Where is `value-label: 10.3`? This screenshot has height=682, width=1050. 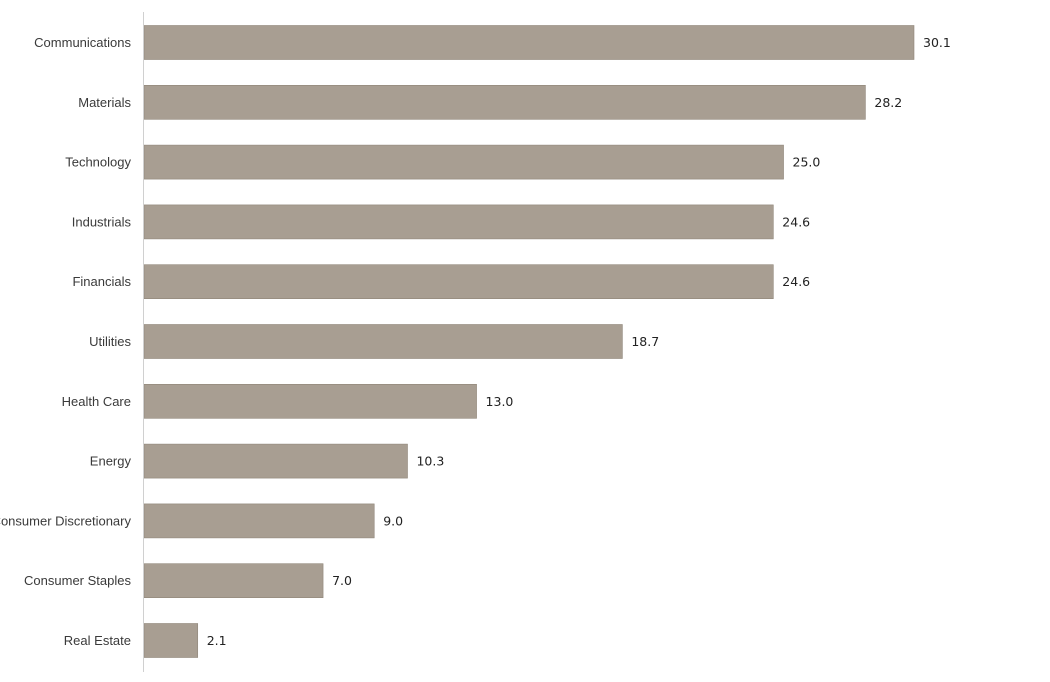
value-label: 10.3 is located at coordinates (430, 461).